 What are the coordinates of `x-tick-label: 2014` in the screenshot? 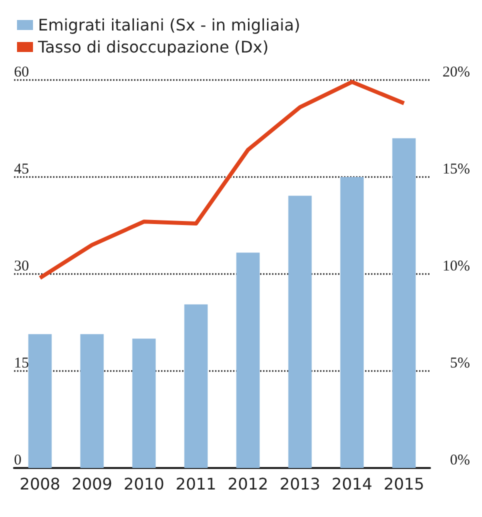 It's located at (352, 484).